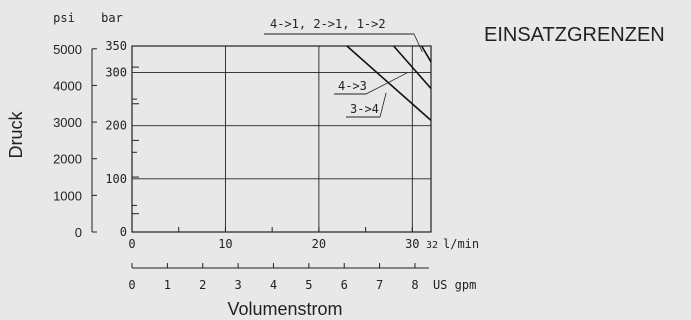  I want to click on gpm-tick-label-0: 0, so click(131, 285).